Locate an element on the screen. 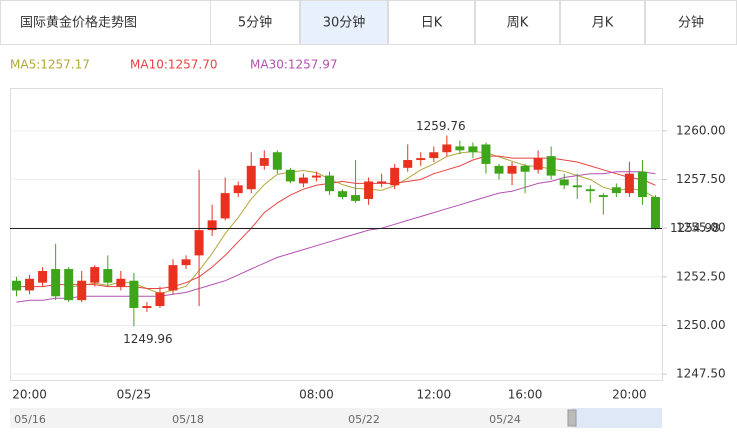 The image size is (737, 437). tab-label: 5分钟 is located at coordinates (255, 23).